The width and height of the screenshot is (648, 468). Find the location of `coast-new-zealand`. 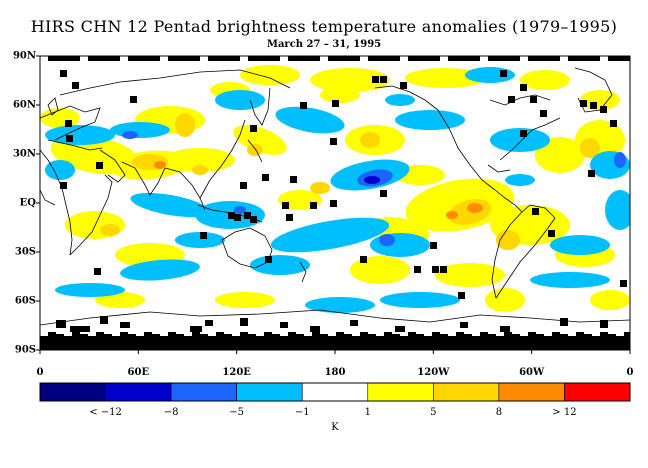

coast-new-zealand is located at coordinates (303, 272).